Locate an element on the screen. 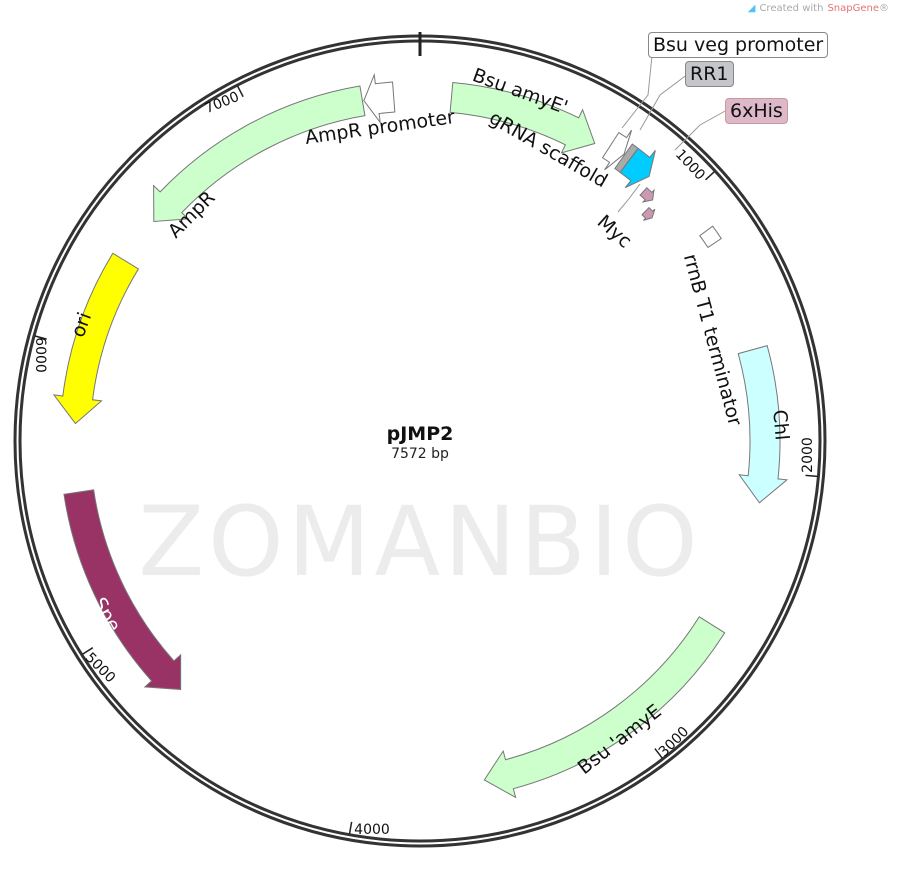  label-rr1: RR1 is located at coordinates (709, 74).